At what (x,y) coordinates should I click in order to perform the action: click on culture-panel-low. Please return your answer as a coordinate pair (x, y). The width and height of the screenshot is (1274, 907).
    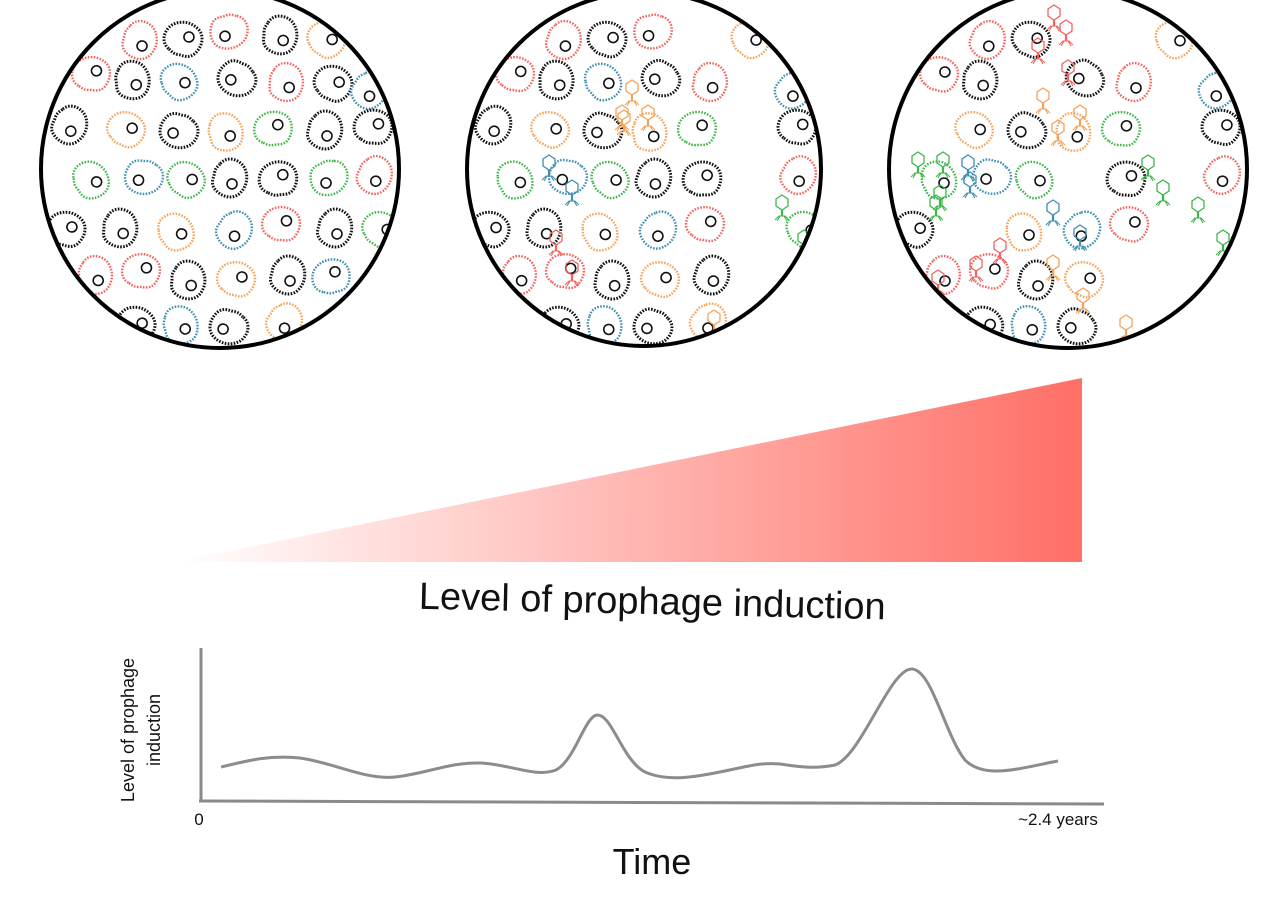
    Looking at the image, I should click on (220, 175).